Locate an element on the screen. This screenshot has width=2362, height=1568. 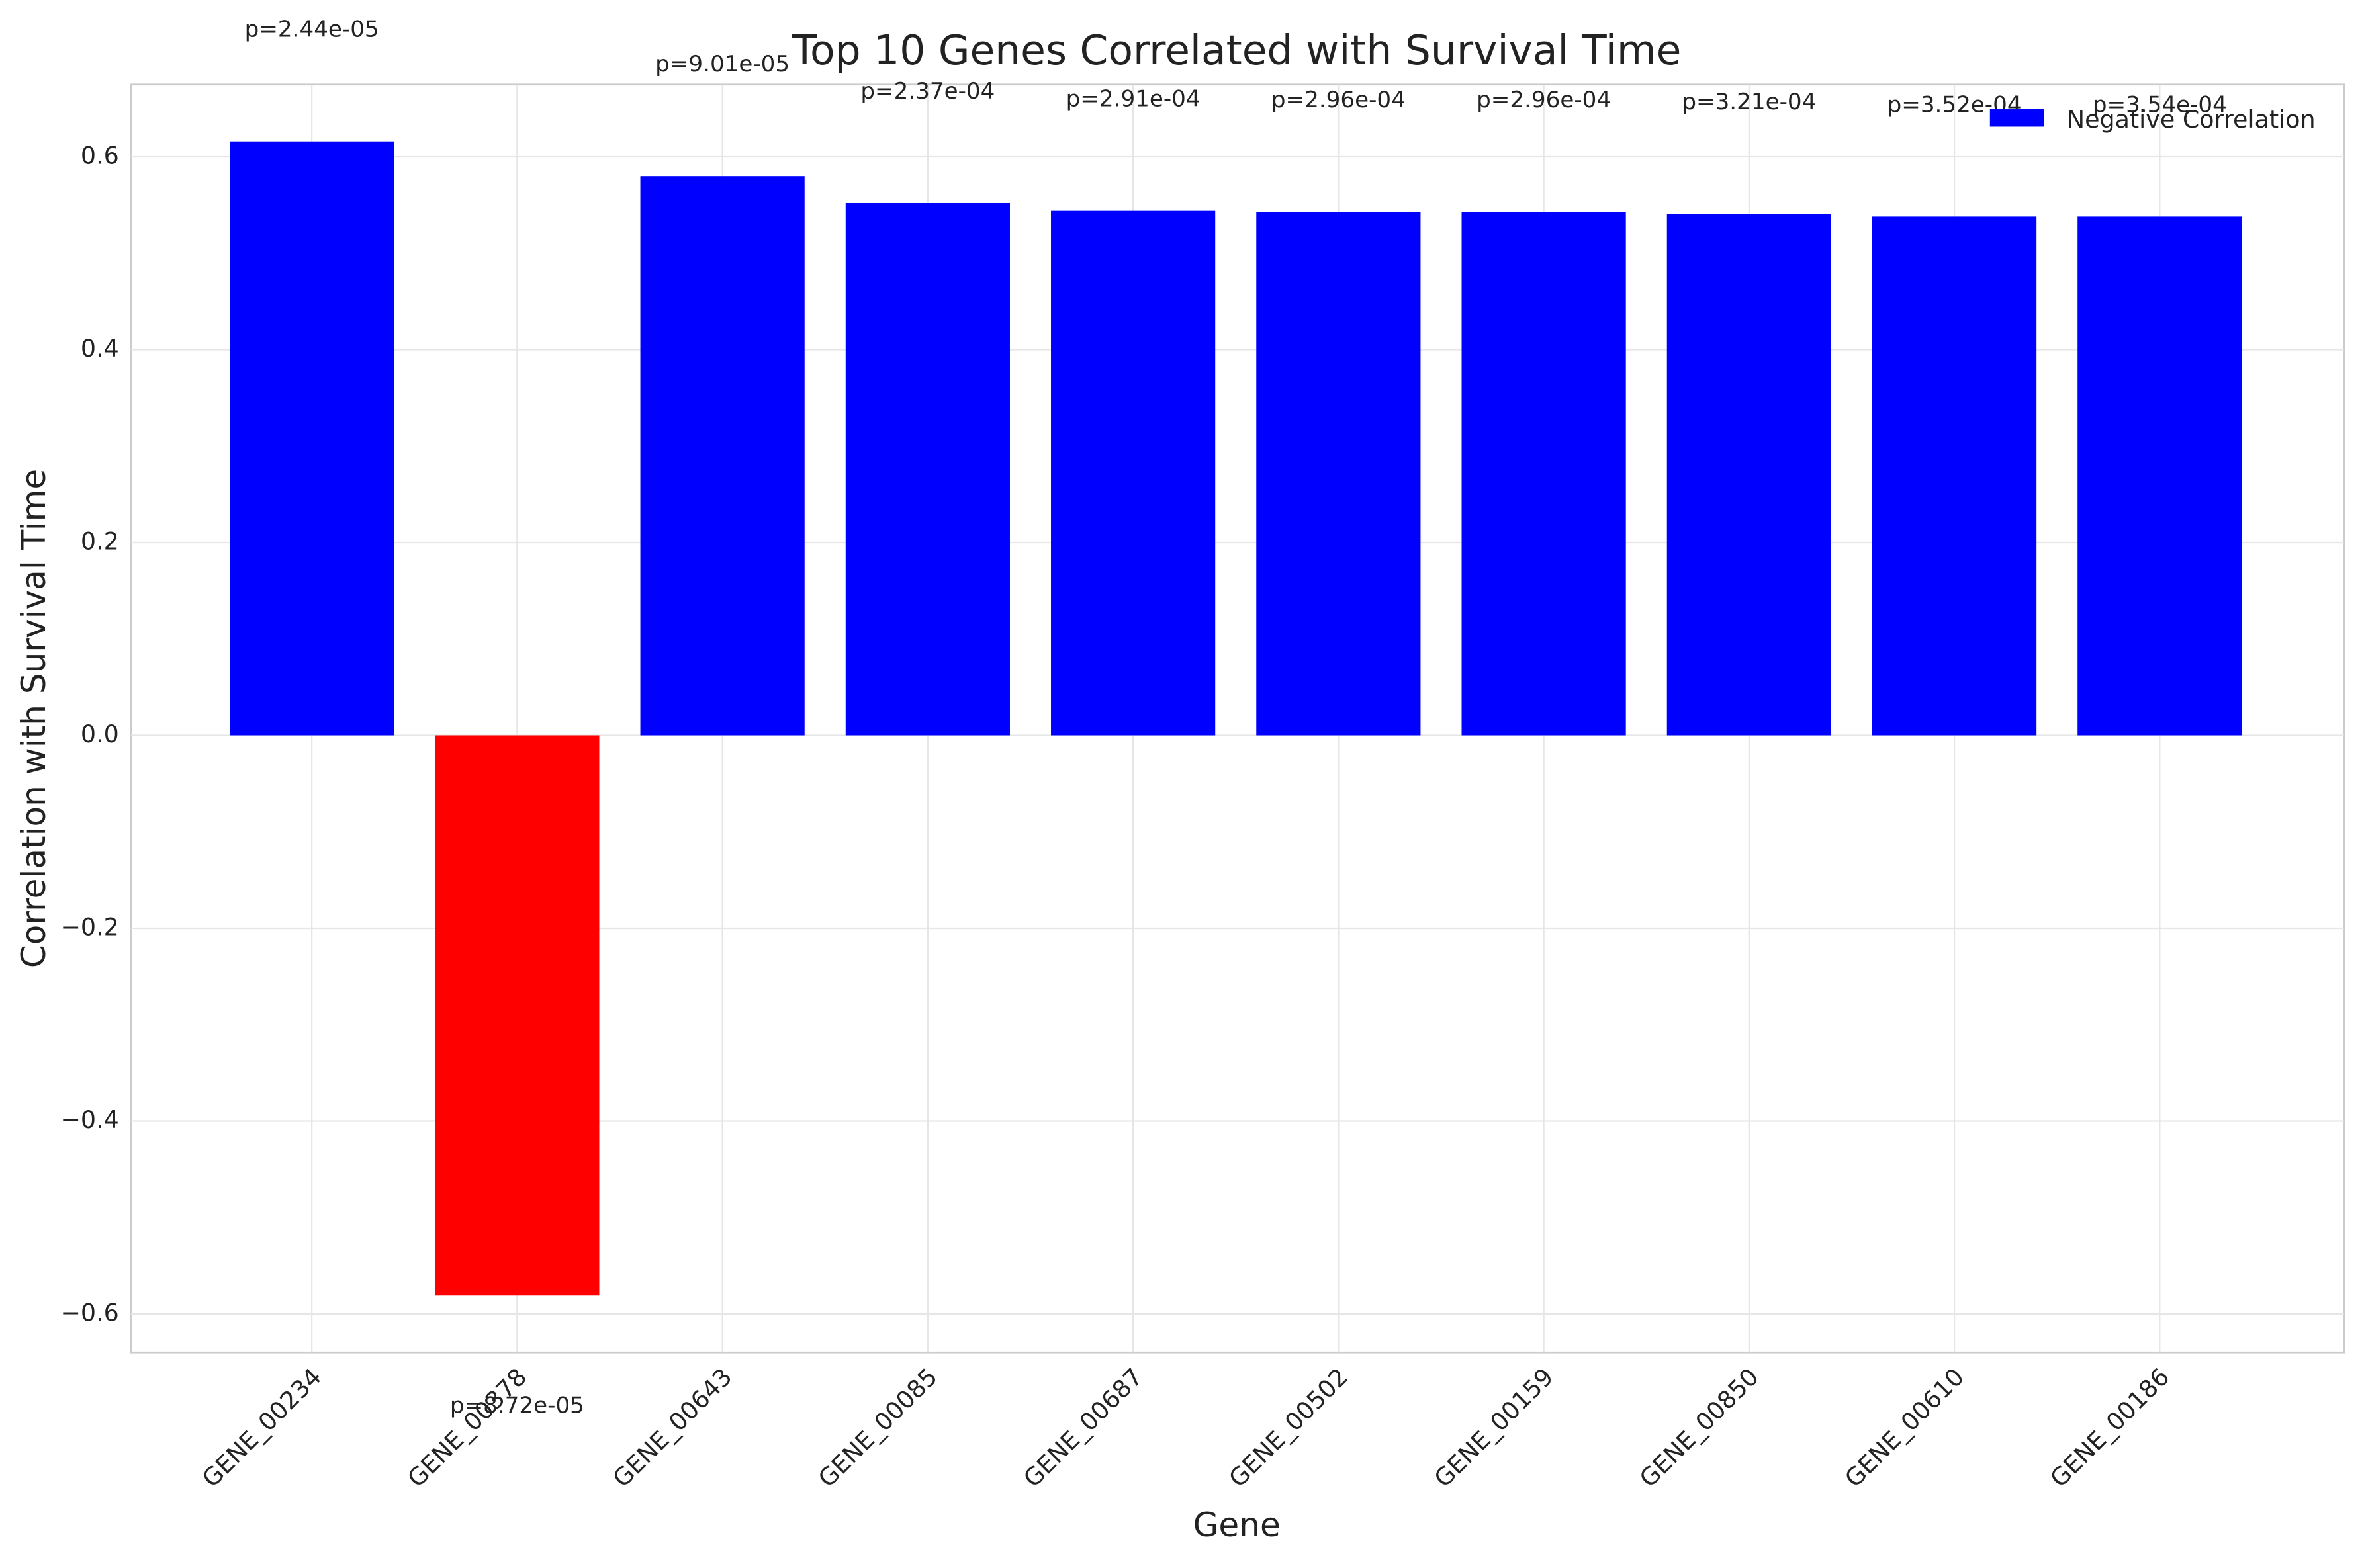
p-value-label: p=2.37e-04 is located at coordinates (927, 92).